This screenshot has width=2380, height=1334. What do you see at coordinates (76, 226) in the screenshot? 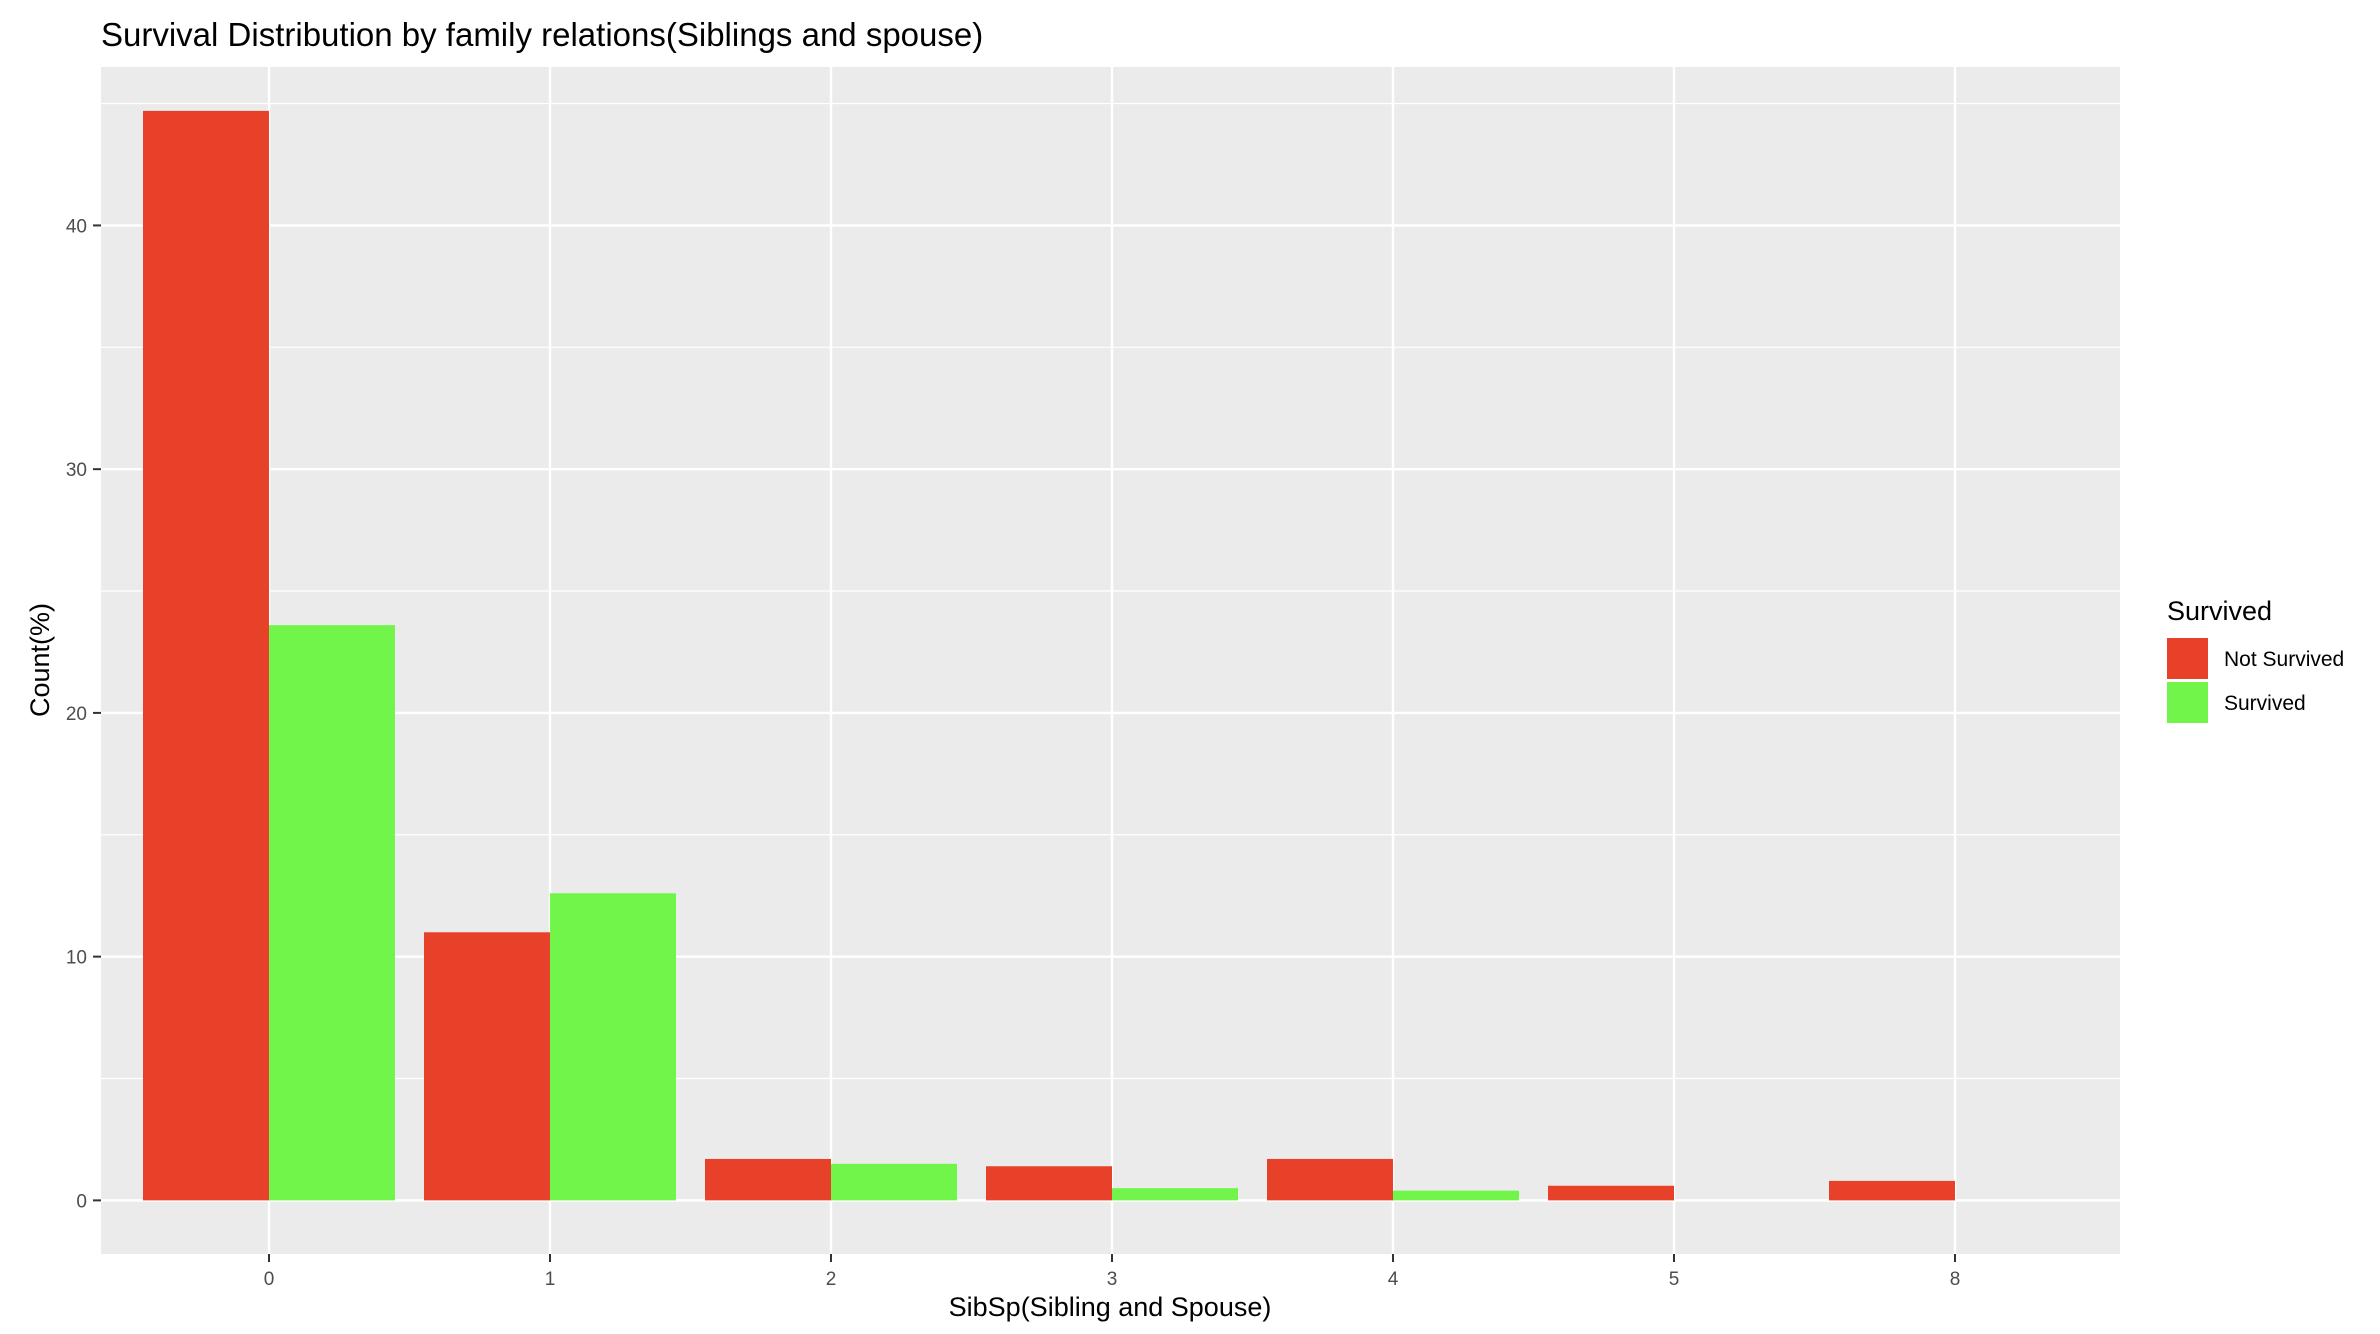
I see `y-tick-label: 40` at bounding box center [76, 226].